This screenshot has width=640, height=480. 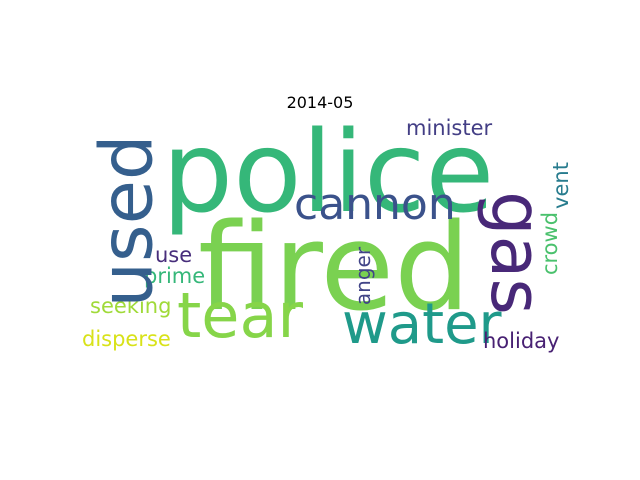 I want to click on word-holiday: holiday, so click(x=521, y=341).